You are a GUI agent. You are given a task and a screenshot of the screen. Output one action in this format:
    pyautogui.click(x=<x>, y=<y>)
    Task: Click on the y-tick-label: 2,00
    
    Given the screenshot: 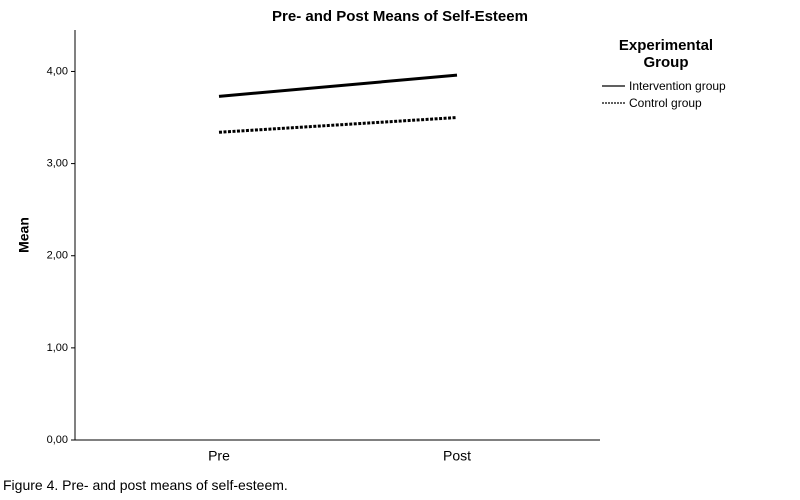 What is the action you would take?
    pyautogui.click(x=57, y=256)
    